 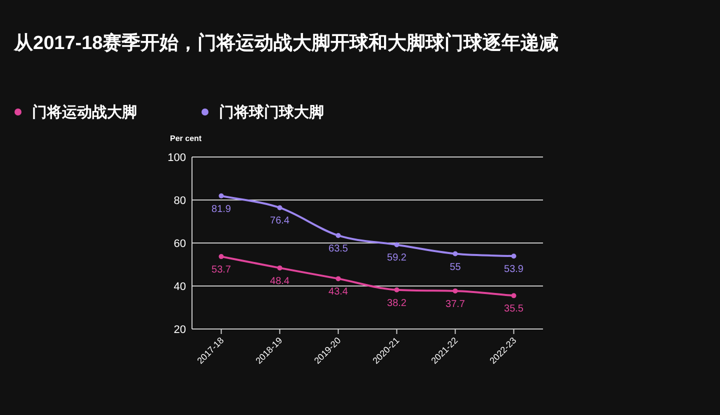 What do you see at coordinates (222, 209) in the screenshot?
I see `data-label: 81.9` at bounding box center [222, 209].